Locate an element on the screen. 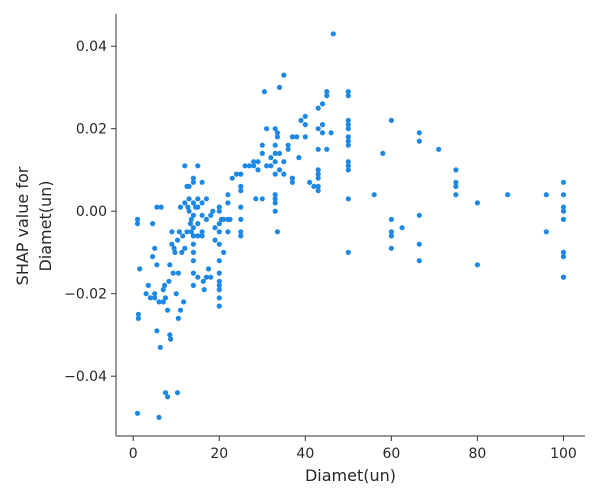 This screenshot has height=500, width=600. y-tick-label: 0.04 is located at coordinates (91, 47).